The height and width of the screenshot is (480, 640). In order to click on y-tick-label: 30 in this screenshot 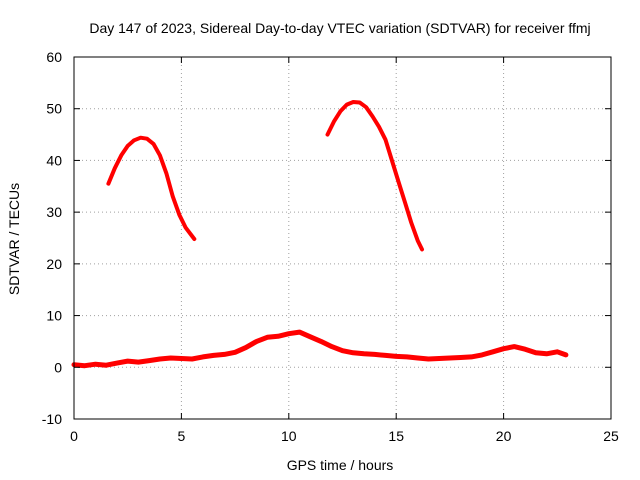, I will do `click(54, 212)`.